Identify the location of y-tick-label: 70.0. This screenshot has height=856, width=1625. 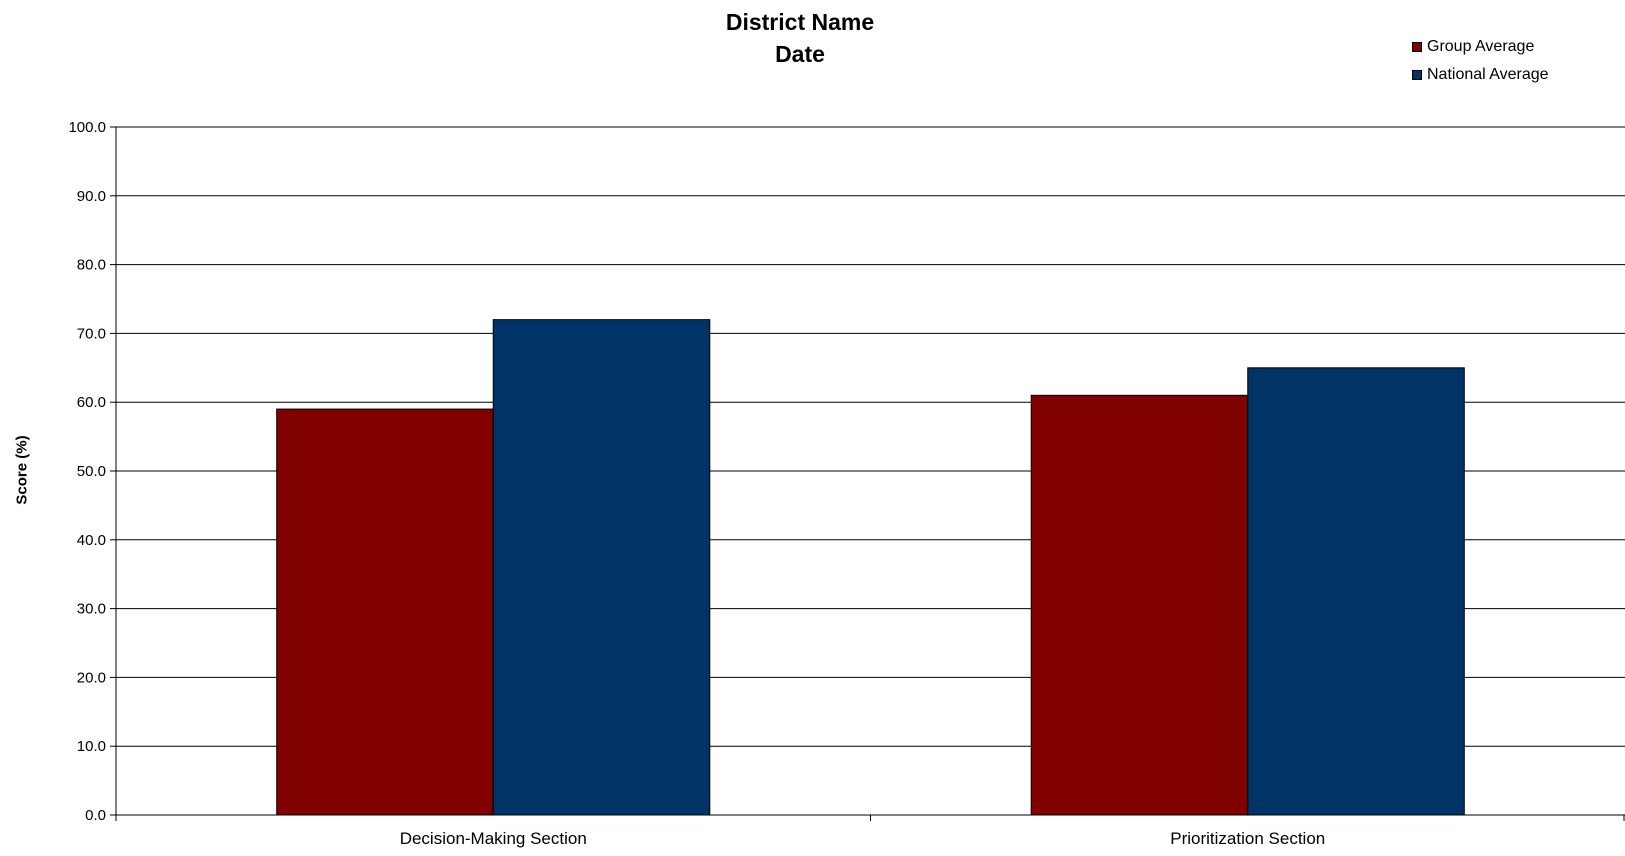
(91, 333).